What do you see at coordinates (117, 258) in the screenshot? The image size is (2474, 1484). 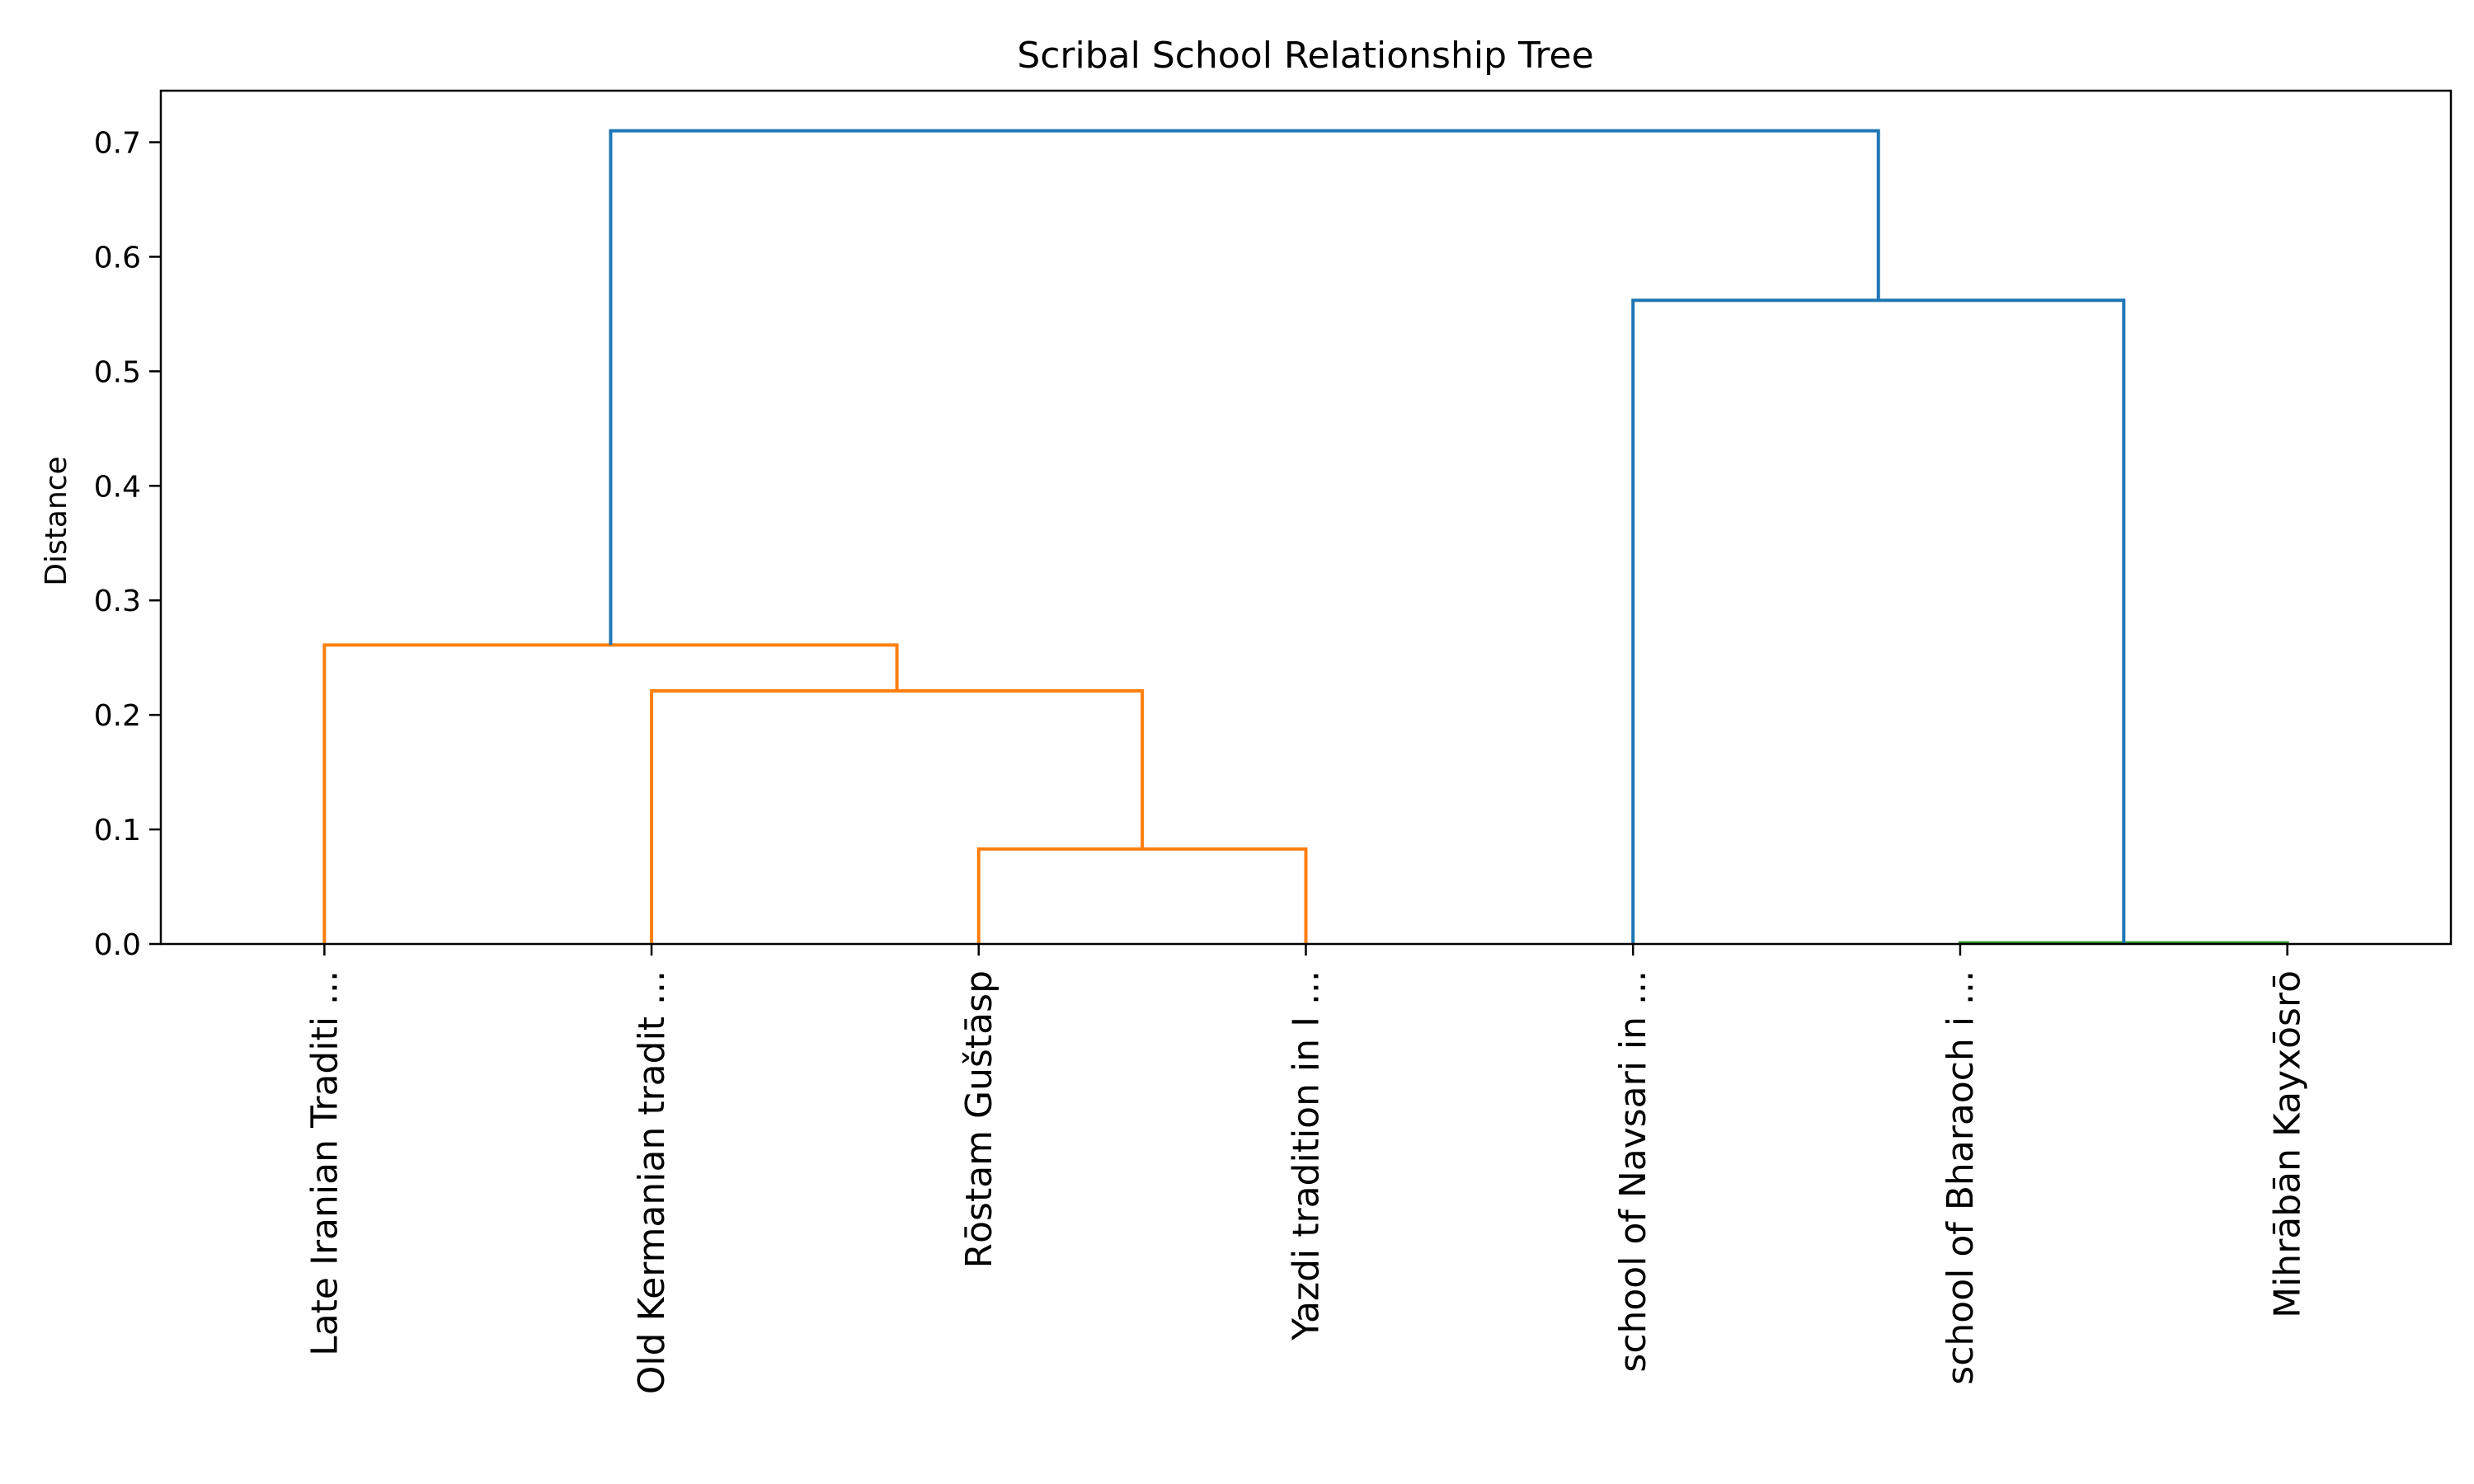 I see `y-tick-label: 0.6` at bounding box center [117, 258].